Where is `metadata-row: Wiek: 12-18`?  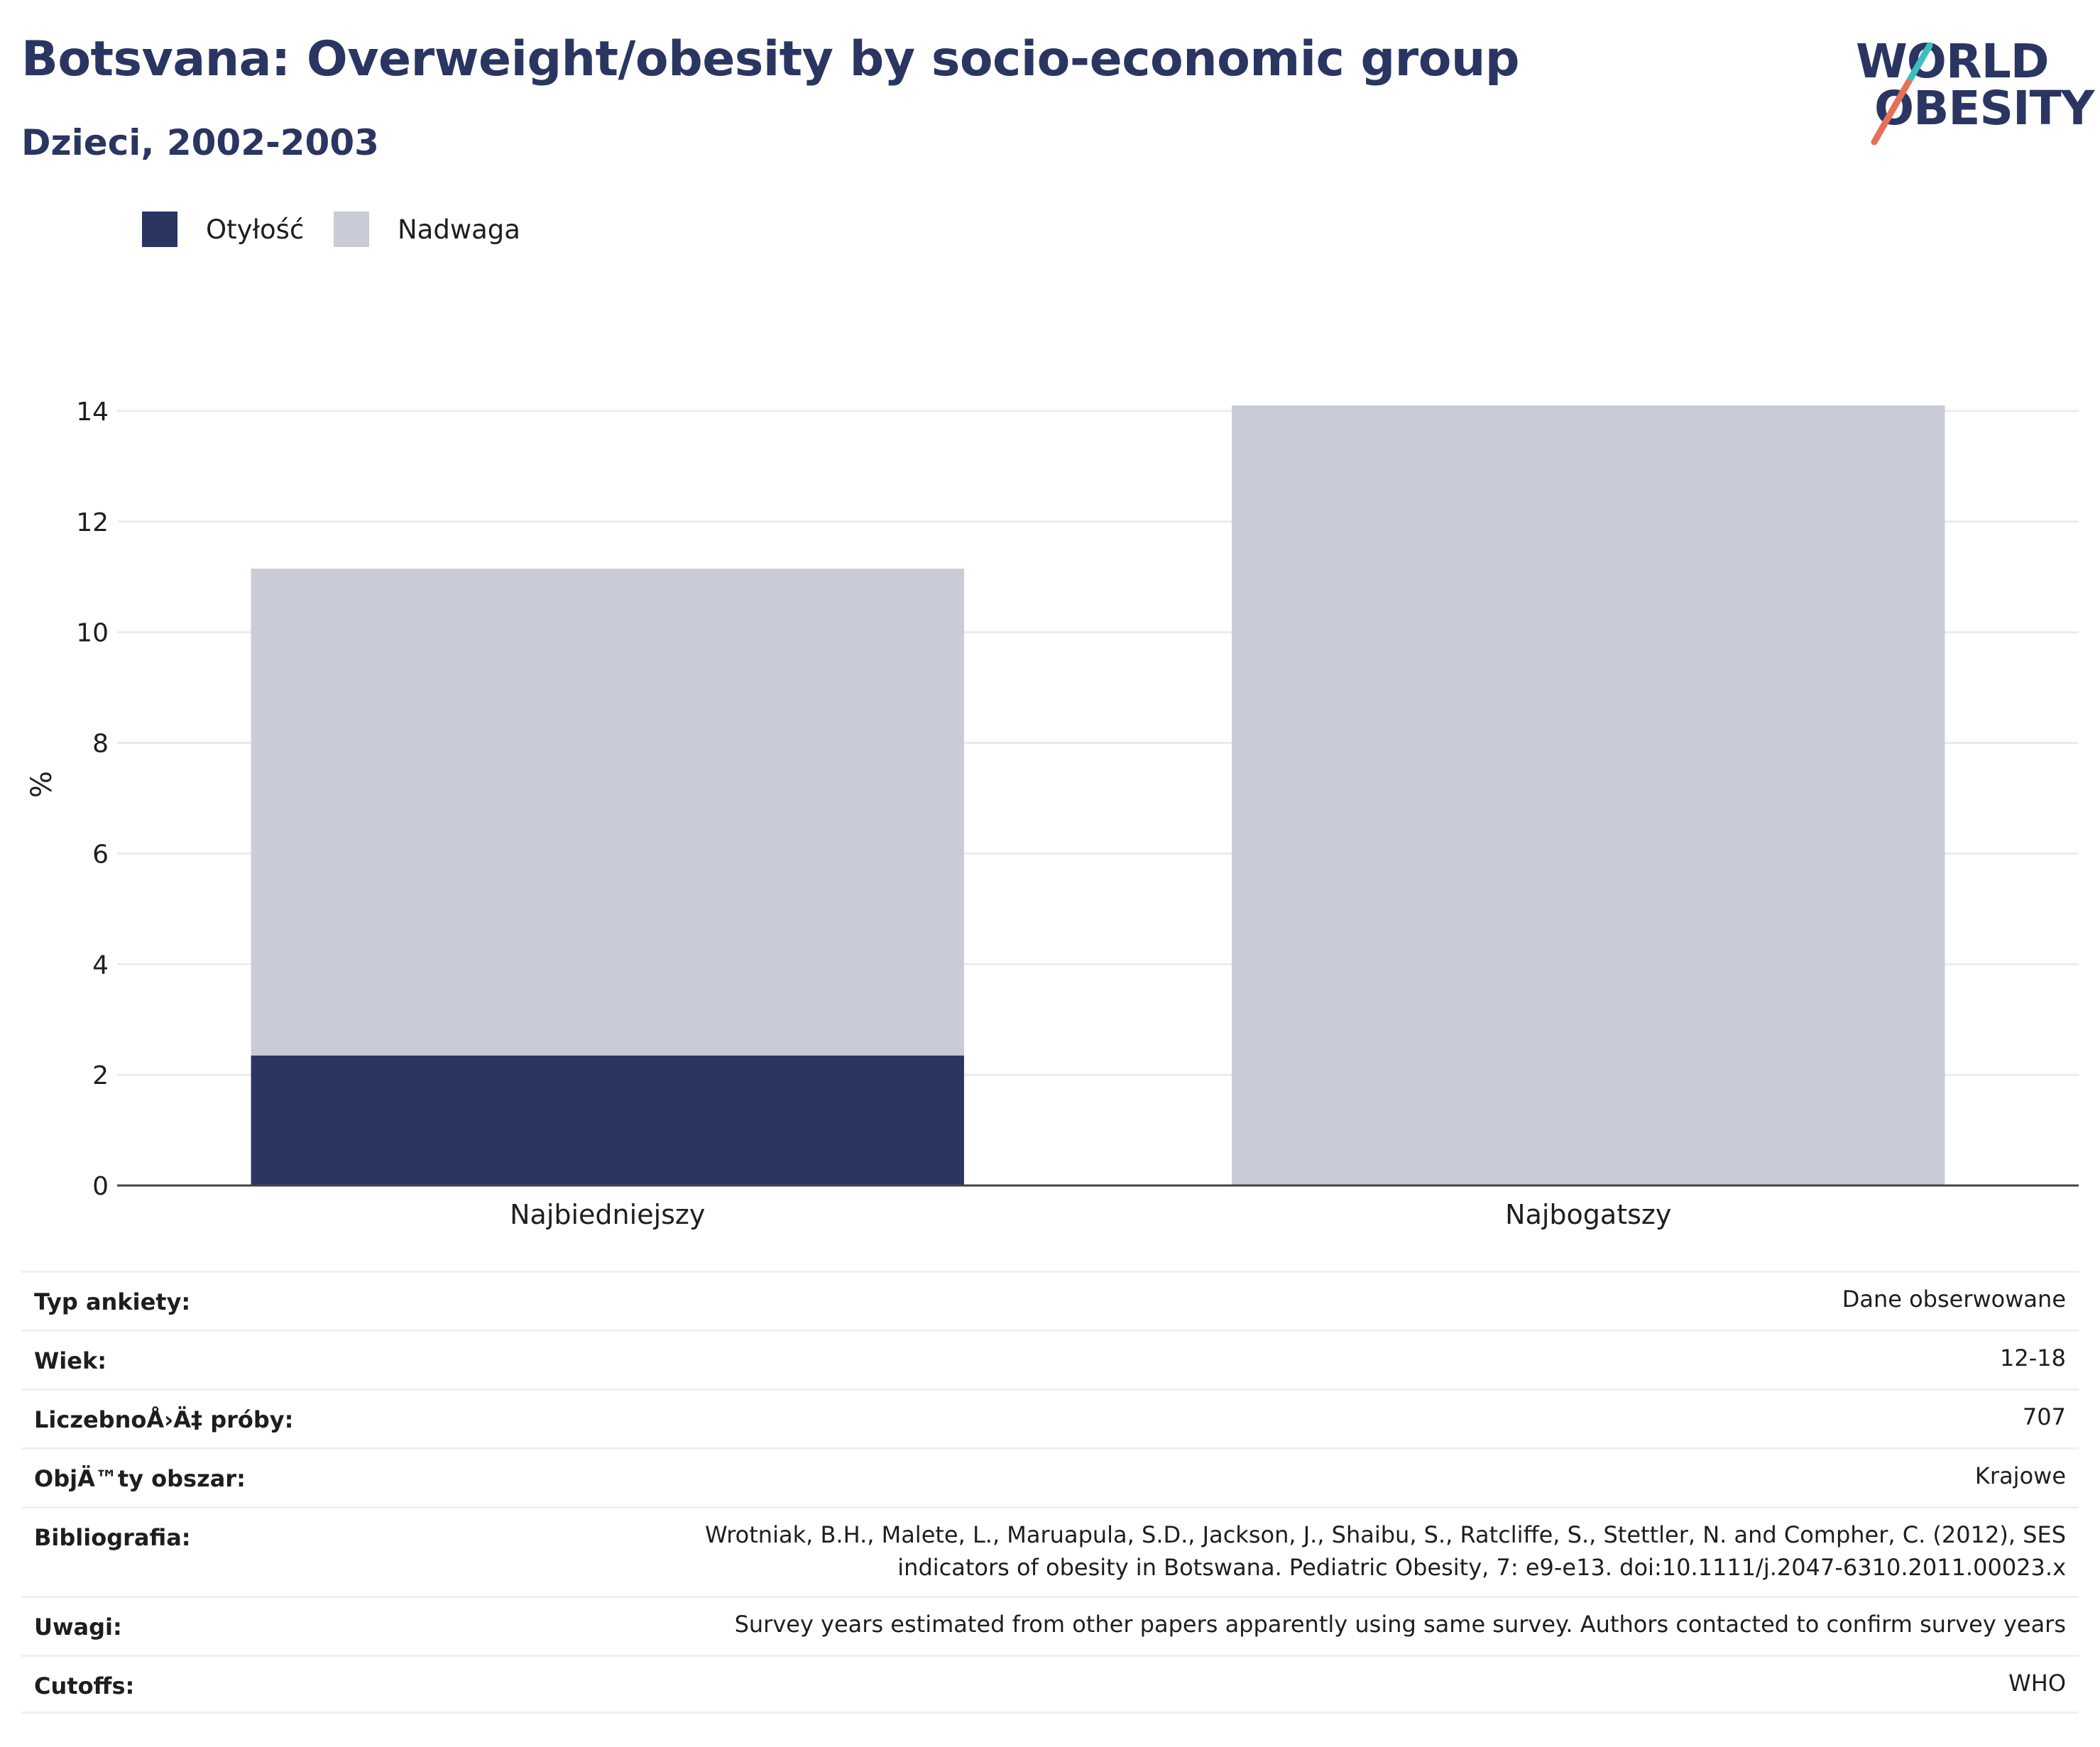 metadata-row: Wiek: 12-18 is located at coordinates (1050, 1359).